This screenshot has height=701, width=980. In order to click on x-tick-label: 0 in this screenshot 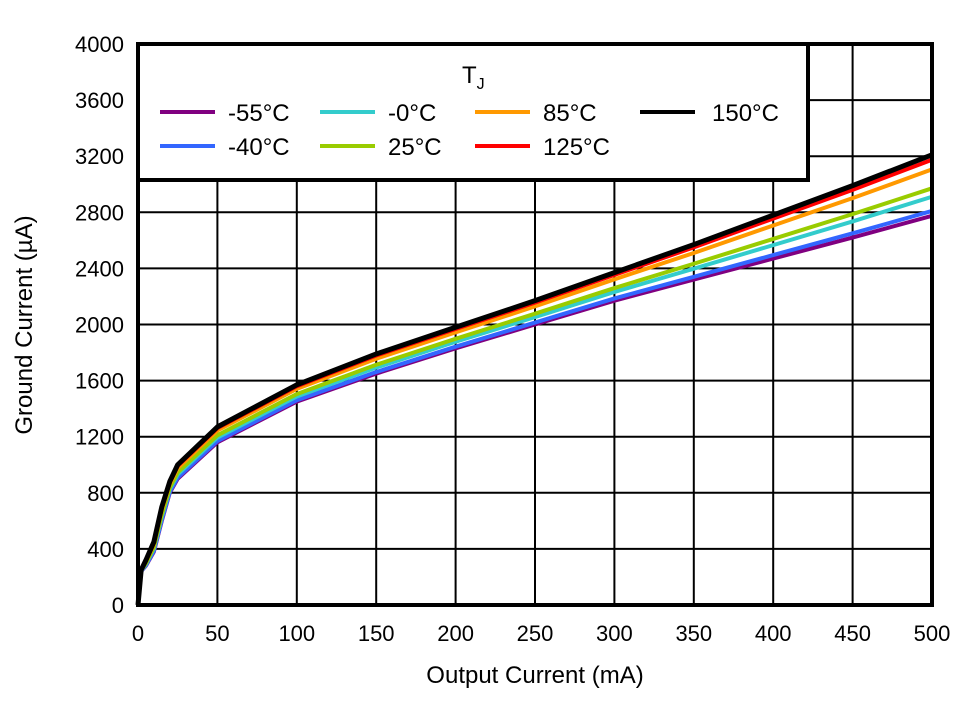, I will do `click(138, 633)`.